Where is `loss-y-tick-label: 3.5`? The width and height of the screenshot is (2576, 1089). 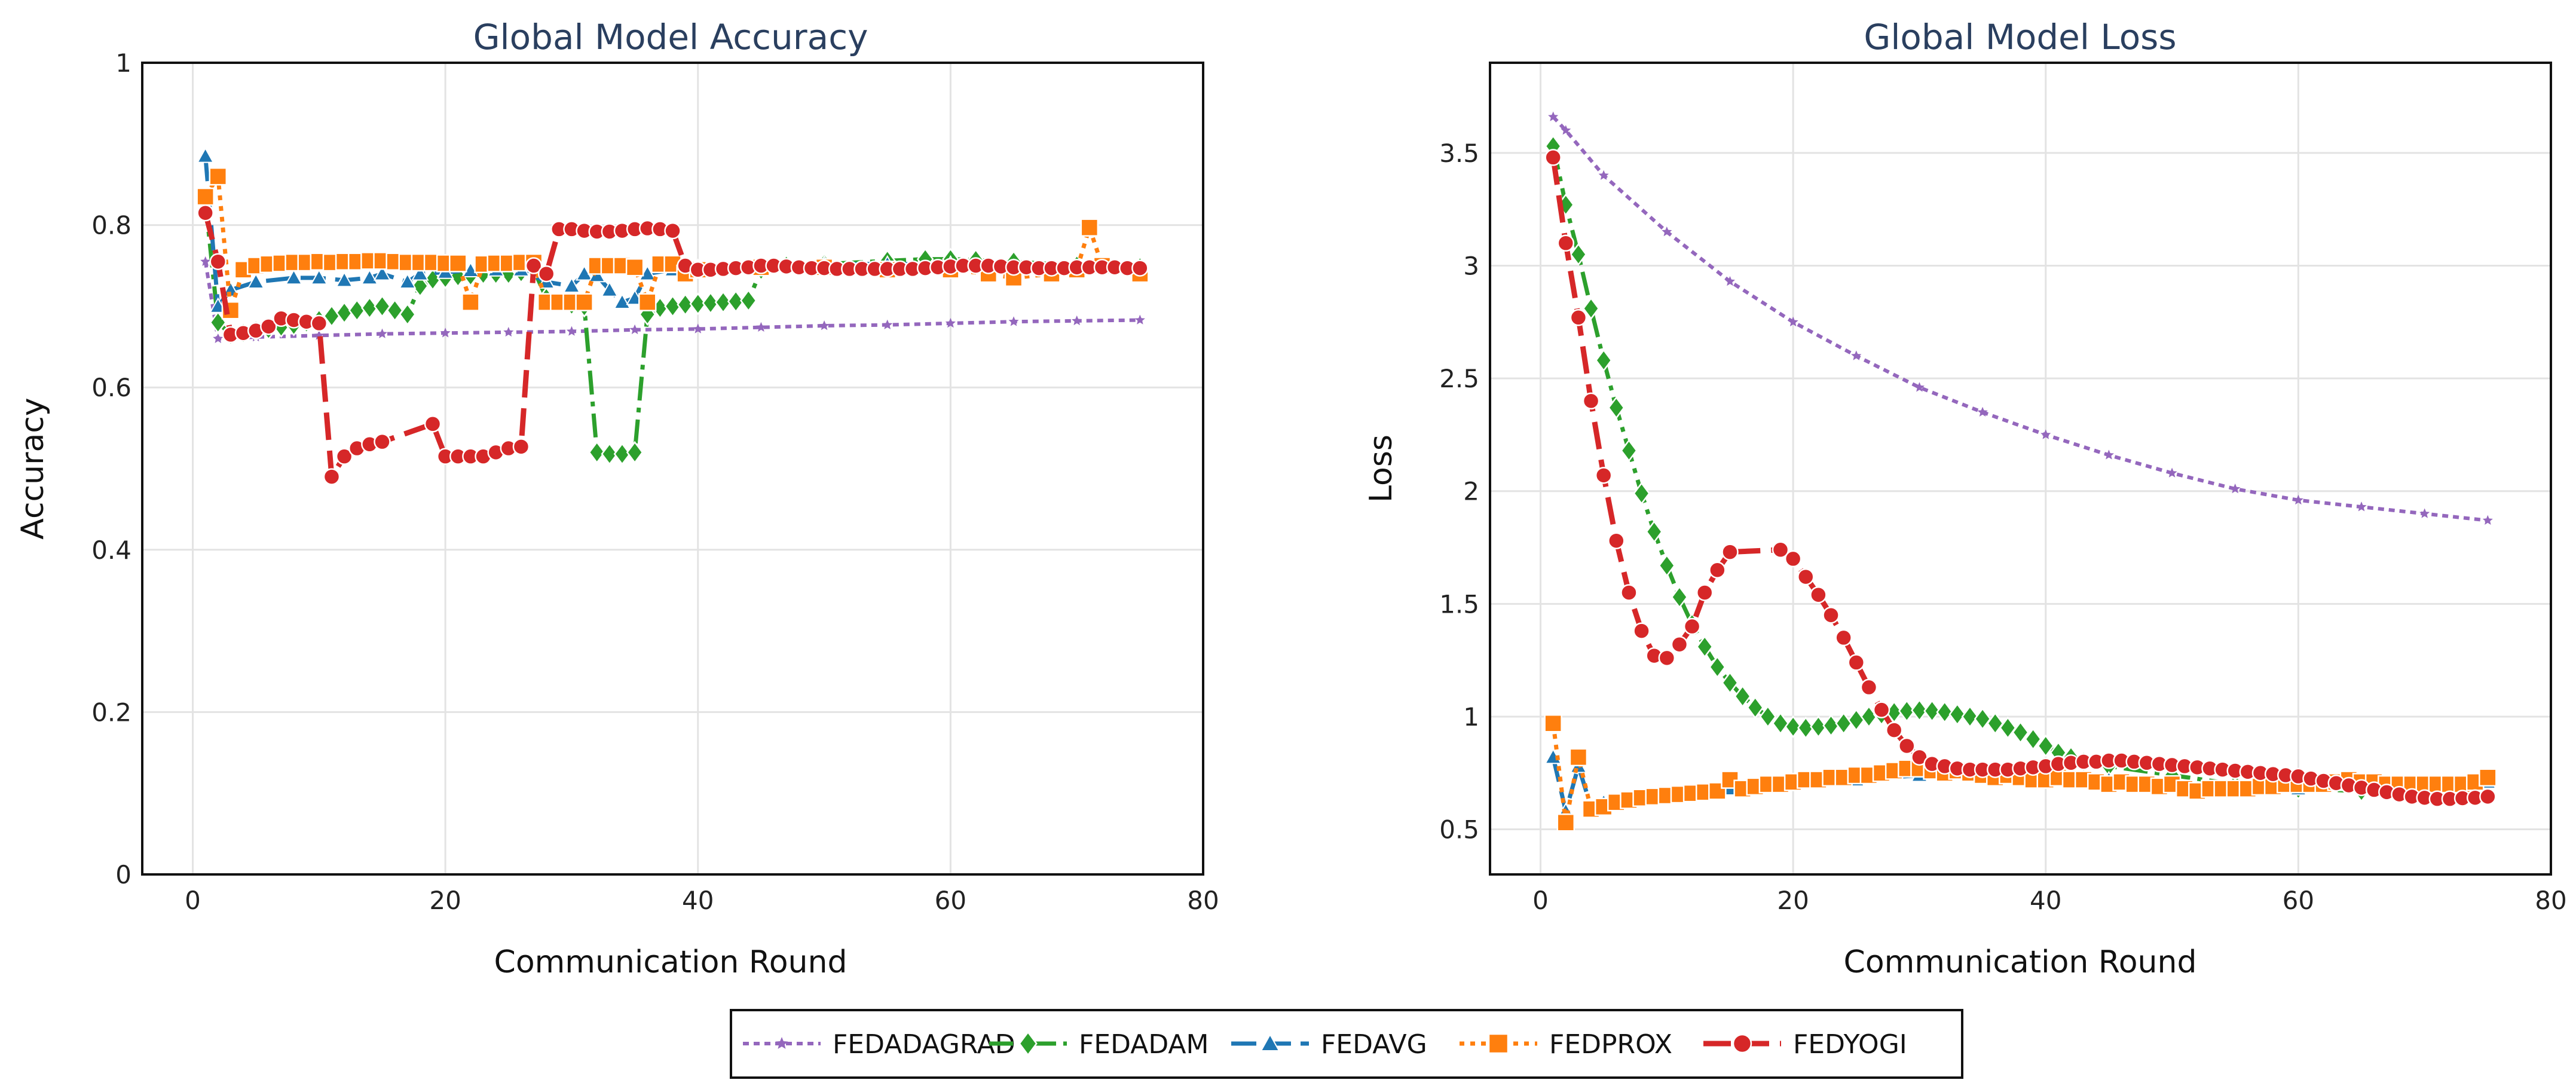
loss-y-tick-label: 3.5 is located at coordinates (1459, 153).